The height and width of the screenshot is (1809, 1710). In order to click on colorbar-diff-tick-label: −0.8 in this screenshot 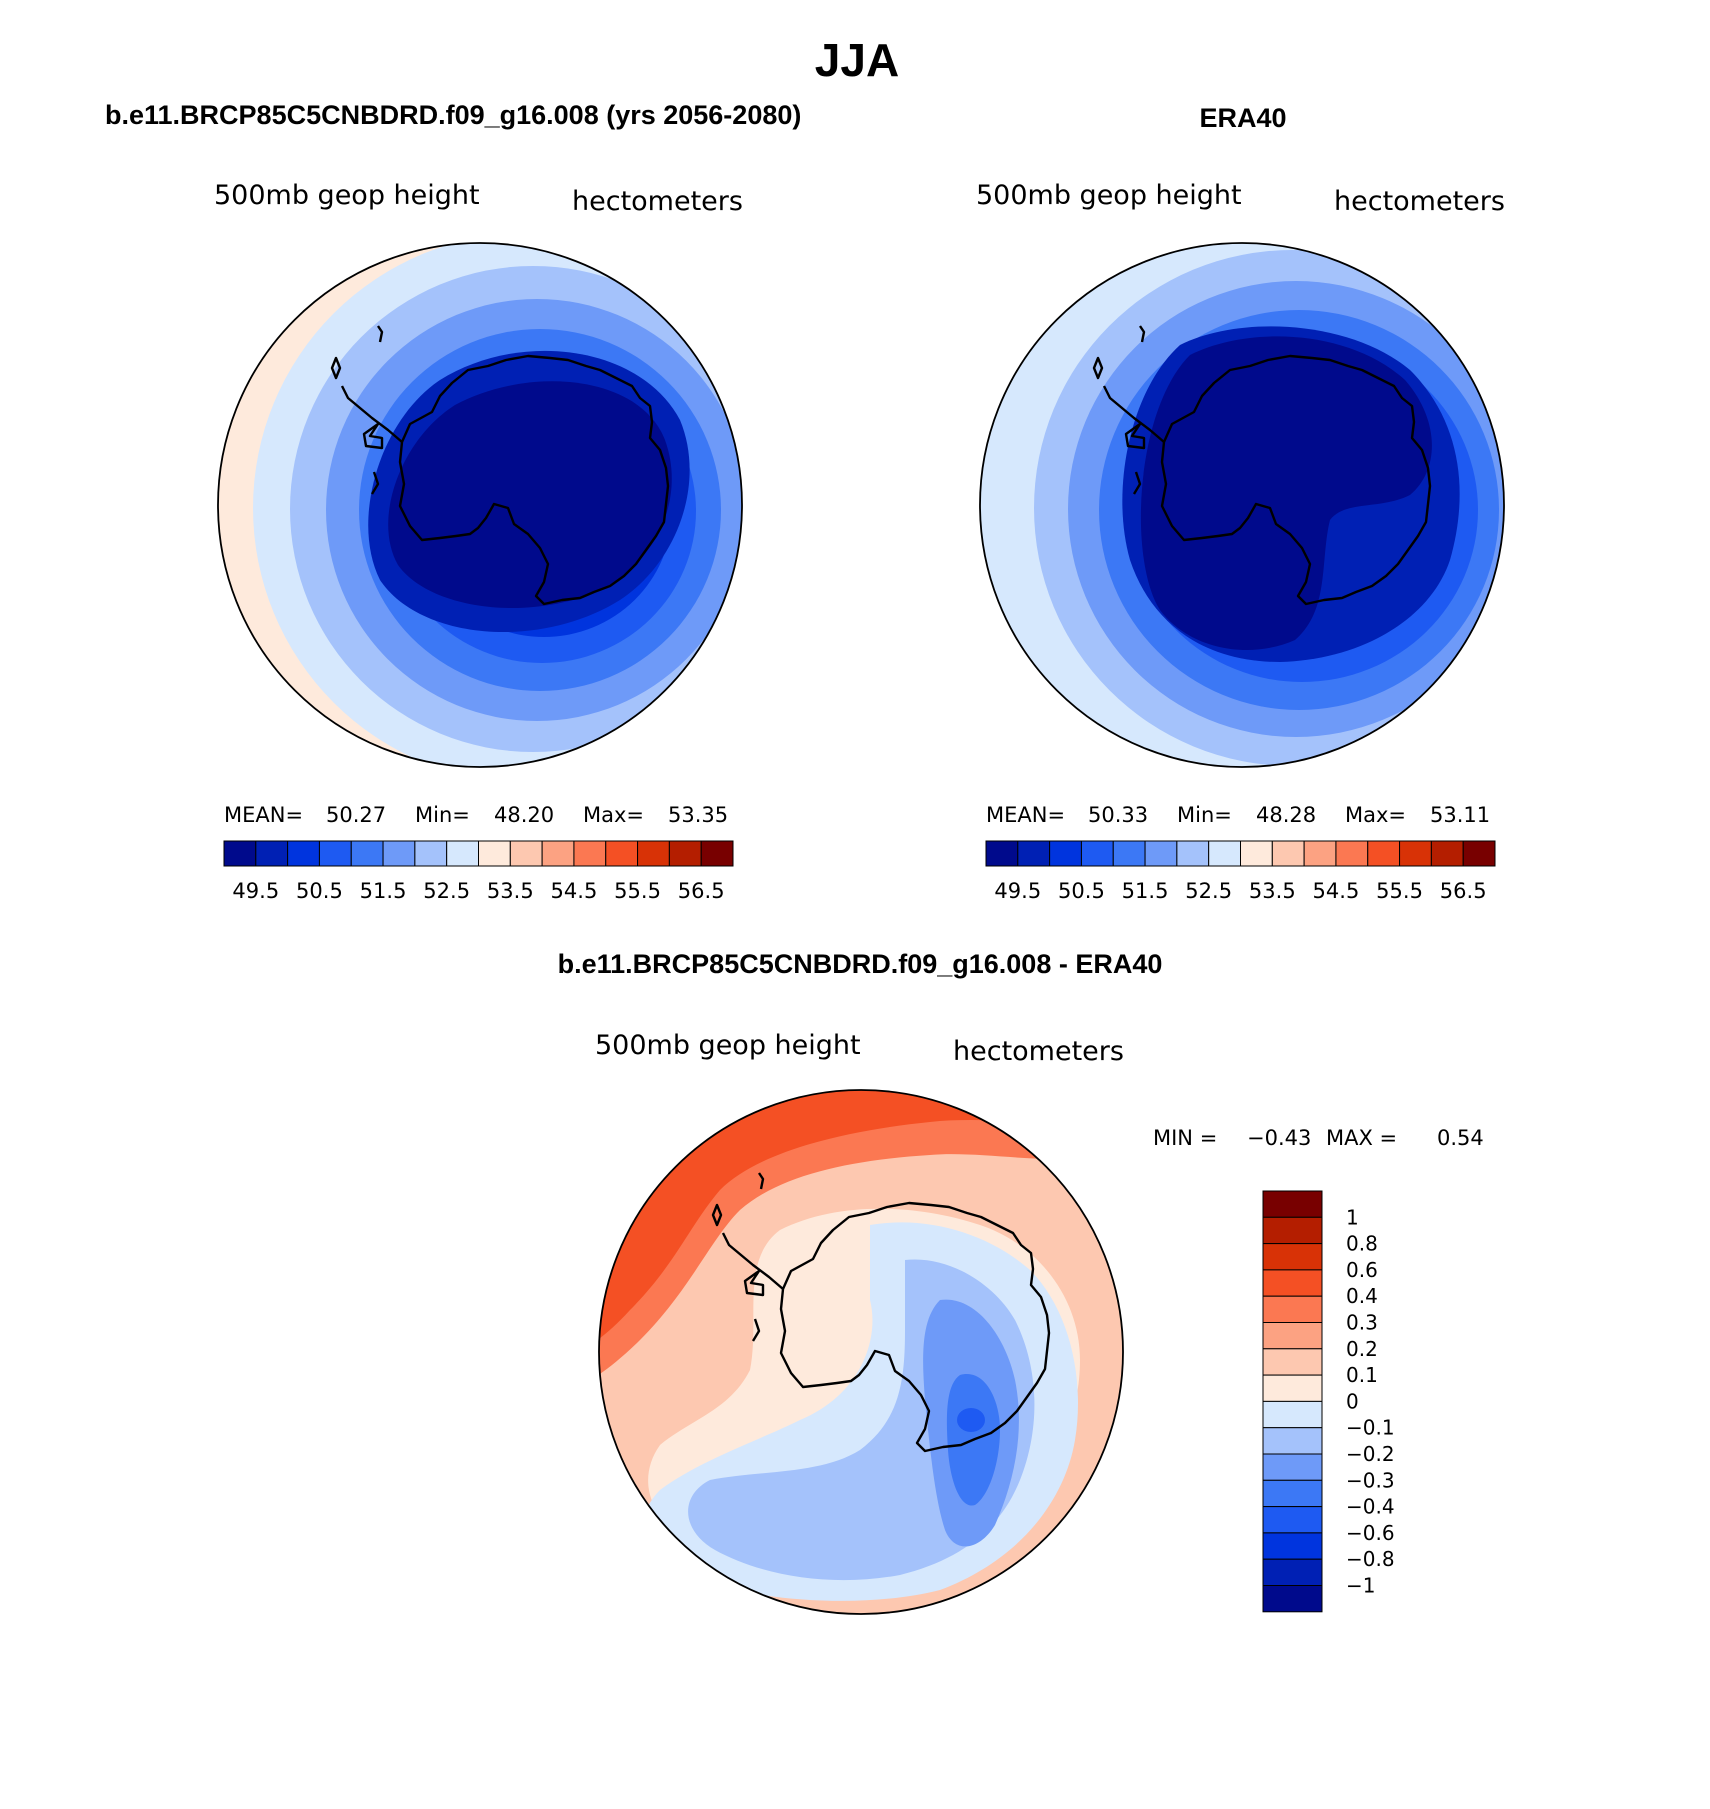, I will do `click(1370, 1559)`.